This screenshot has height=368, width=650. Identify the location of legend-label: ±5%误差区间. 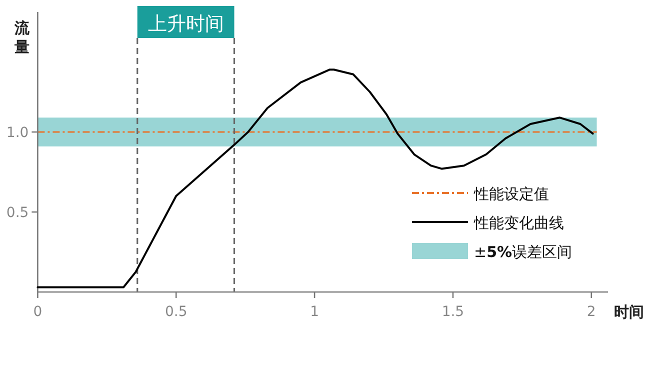
(523, 252).